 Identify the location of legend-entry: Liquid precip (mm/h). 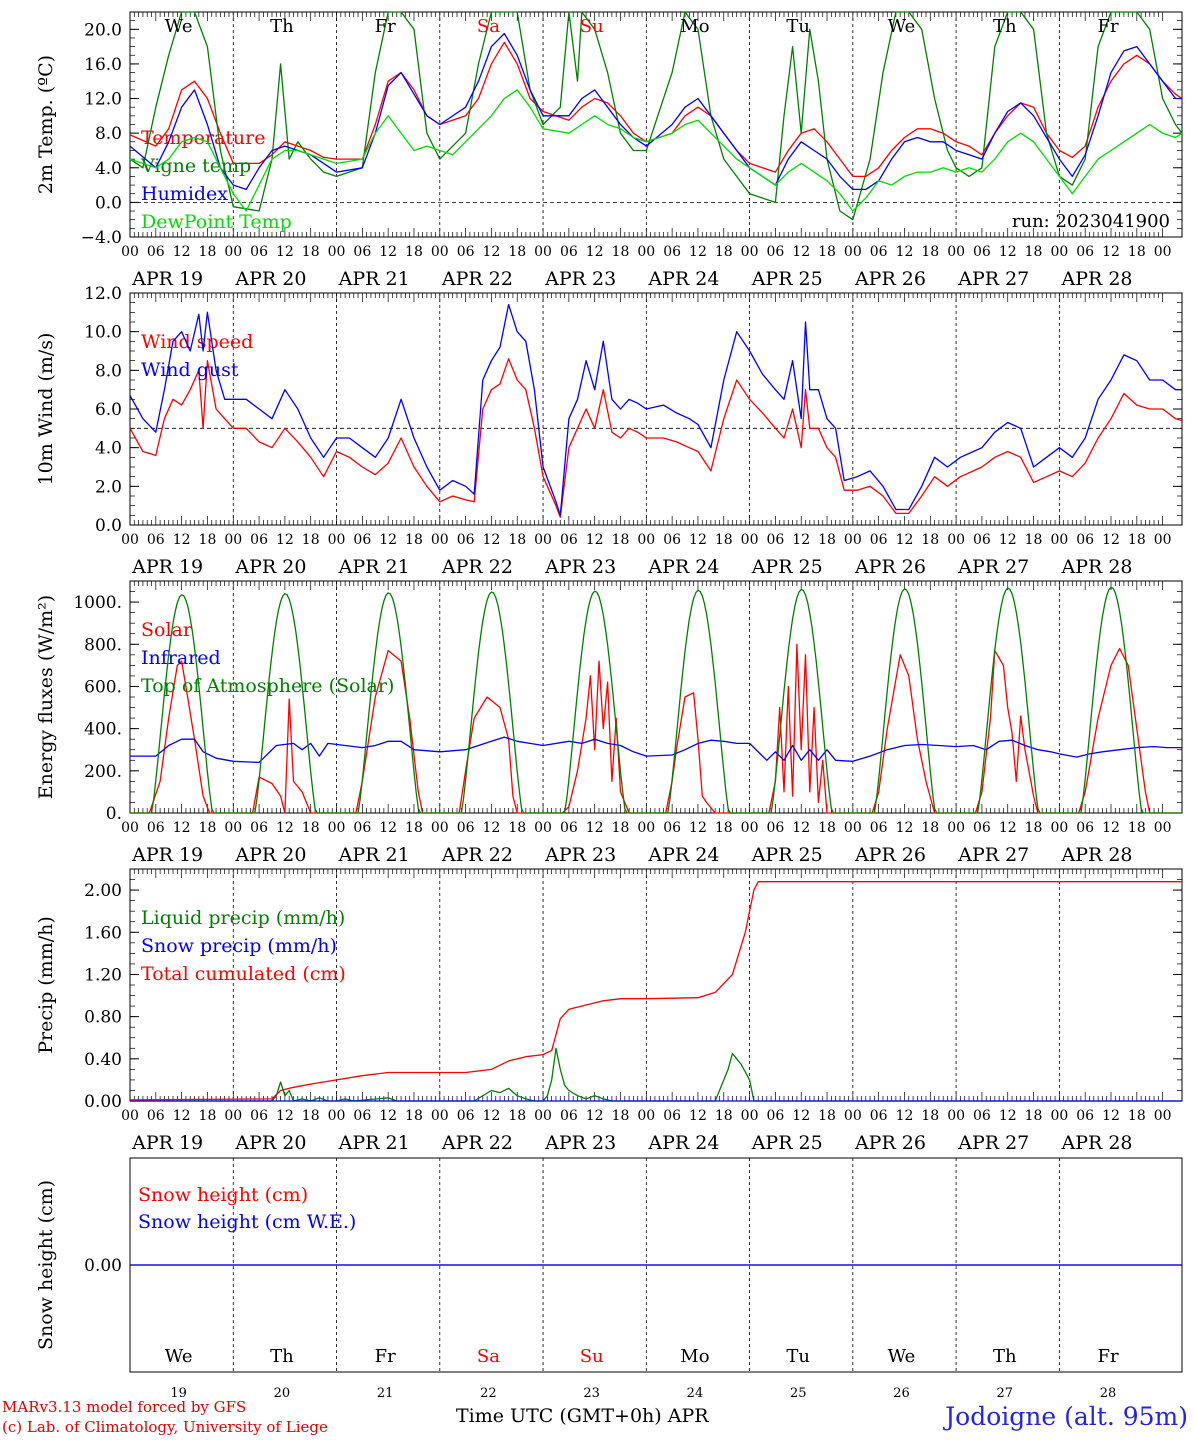
(243, 918).